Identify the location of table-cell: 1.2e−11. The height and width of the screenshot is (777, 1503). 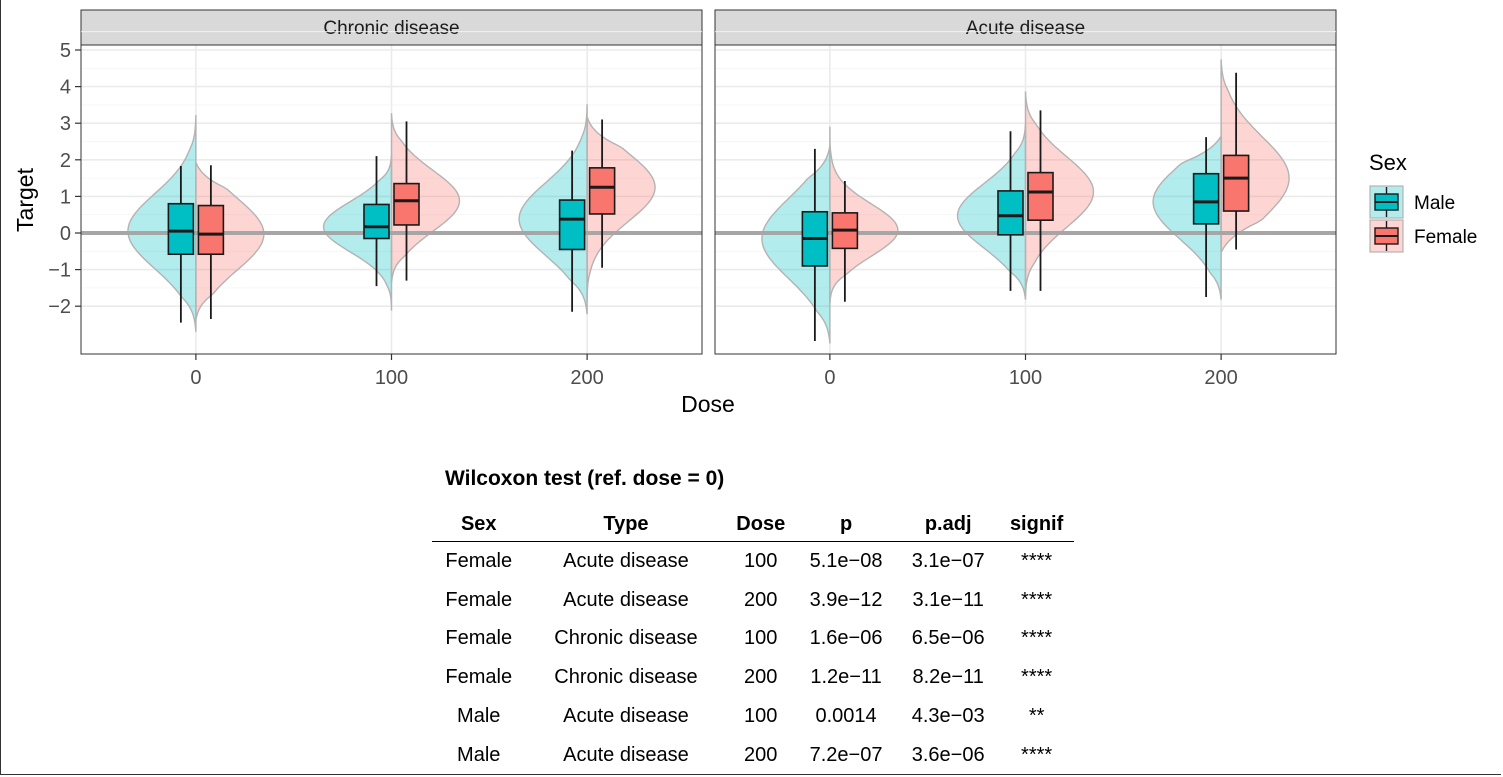
(846, 677).